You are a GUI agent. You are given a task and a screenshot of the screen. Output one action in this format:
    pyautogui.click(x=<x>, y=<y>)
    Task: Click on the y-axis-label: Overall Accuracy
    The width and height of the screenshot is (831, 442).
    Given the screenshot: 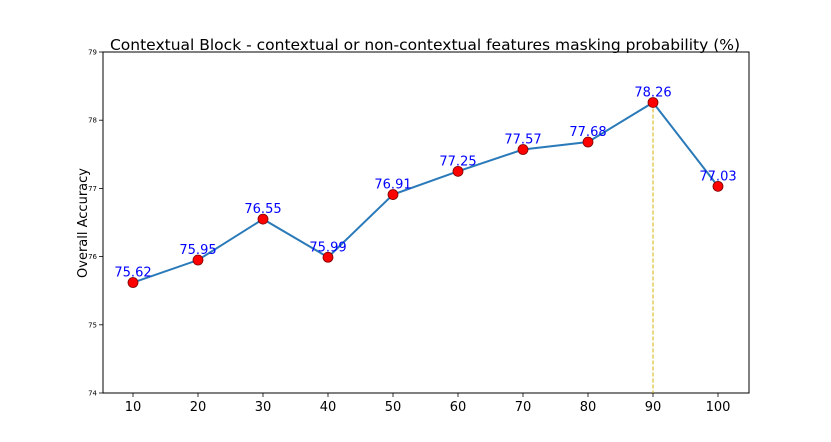 What is the action you would take?
    pyautogui.click(x=83, y=223)
    